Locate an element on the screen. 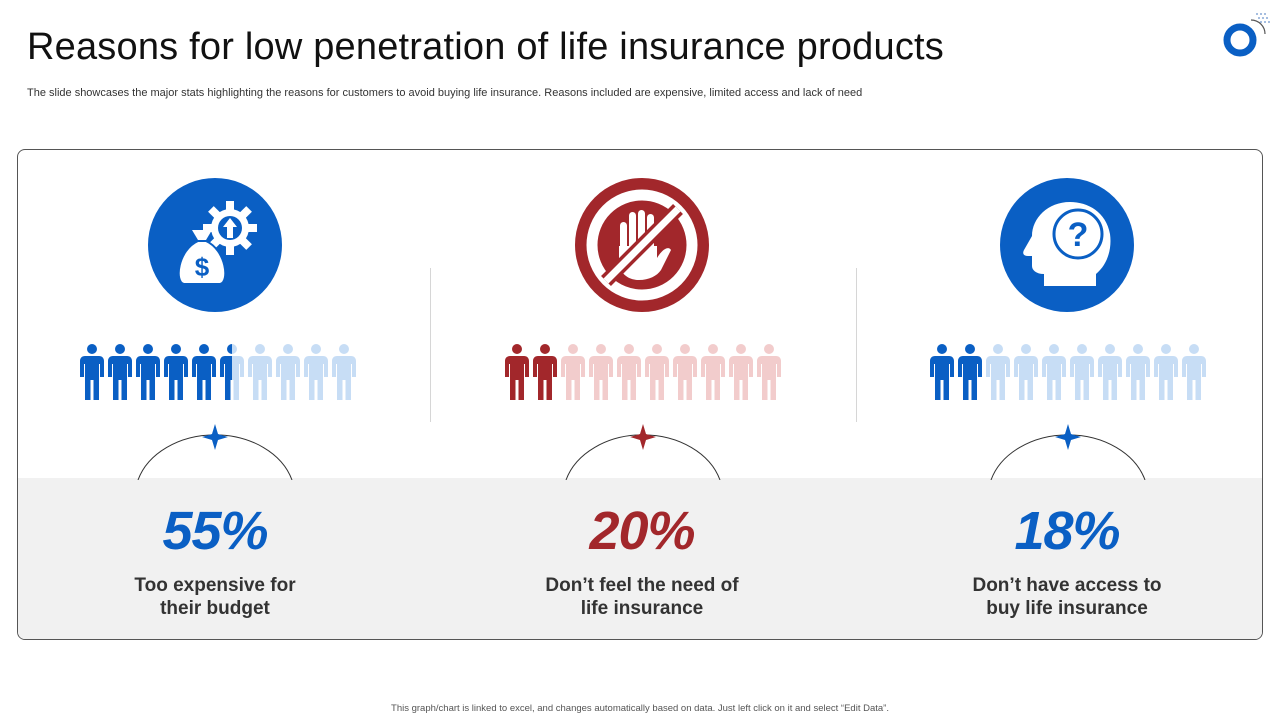 The height and width of the screenshot is (720, 1280). reason-label: Too expensive for their budget is located at coordinates (215, 597).